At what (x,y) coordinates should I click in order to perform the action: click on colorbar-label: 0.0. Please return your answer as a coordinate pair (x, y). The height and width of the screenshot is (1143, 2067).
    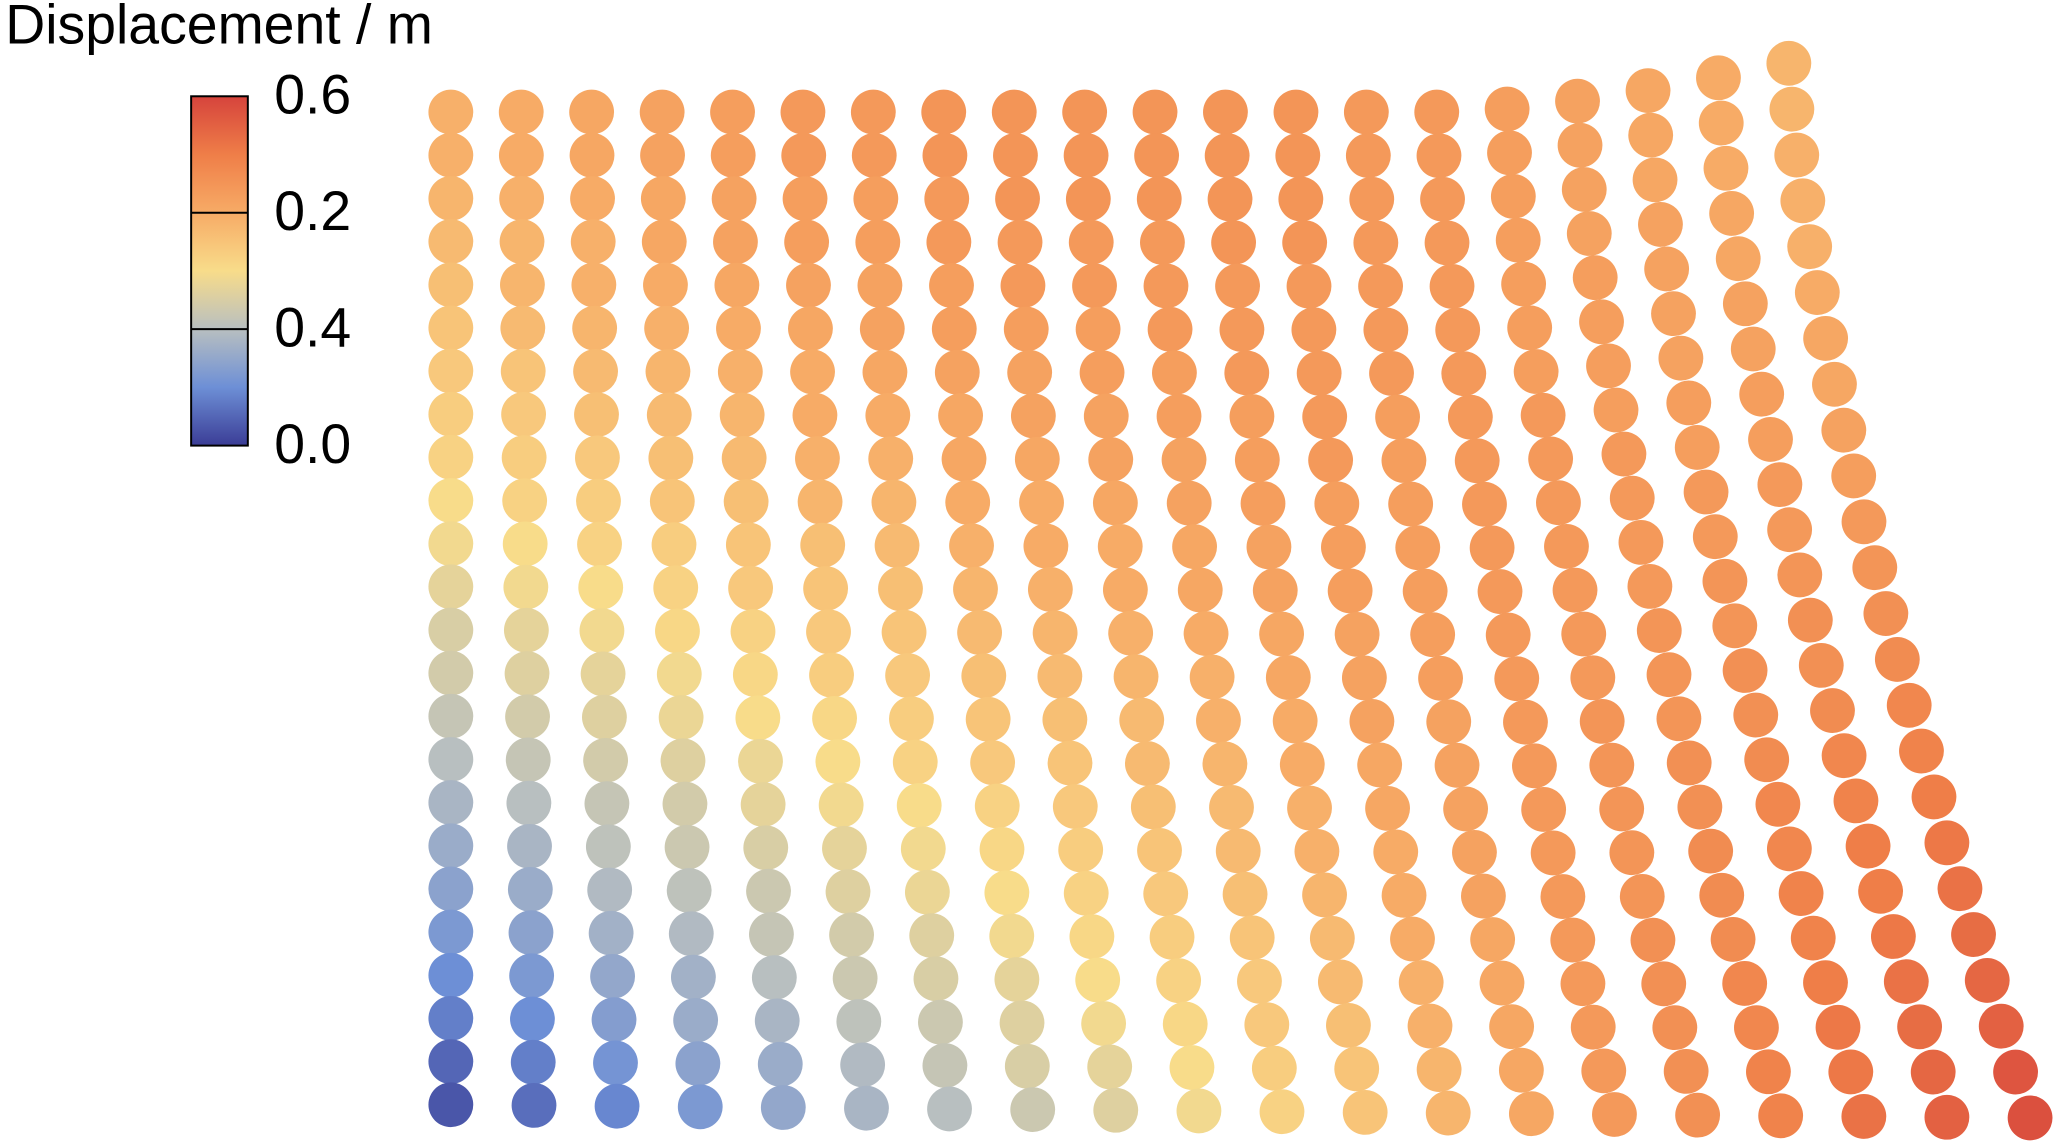
    Looking at the image, I should click on (312, 444).